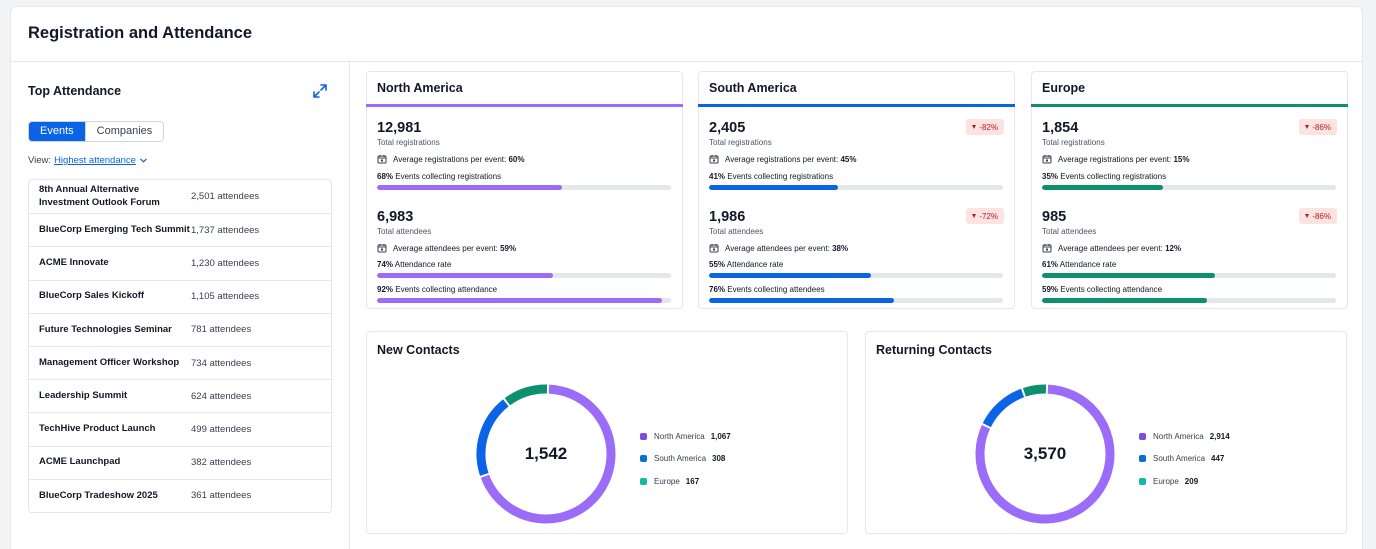 This screenshot has height=549, width=1376. What do you see at coordinates (320, 91) in the screenshot?
I see `expand-icon` at bounding box center [320, 91].